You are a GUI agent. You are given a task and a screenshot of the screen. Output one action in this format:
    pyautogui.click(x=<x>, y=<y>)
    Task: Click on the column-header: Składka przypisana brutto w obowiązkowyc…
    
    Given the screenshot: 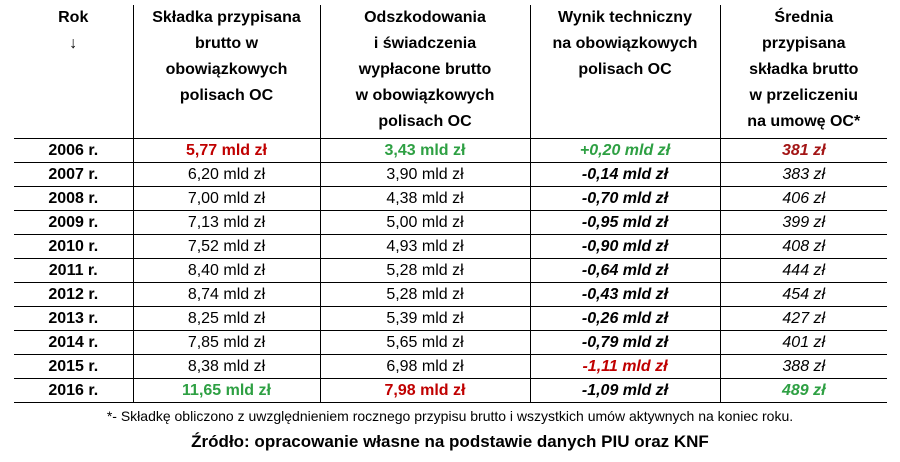 What is the action you would take?
    pyautogui.click(x=226, y=72)
    